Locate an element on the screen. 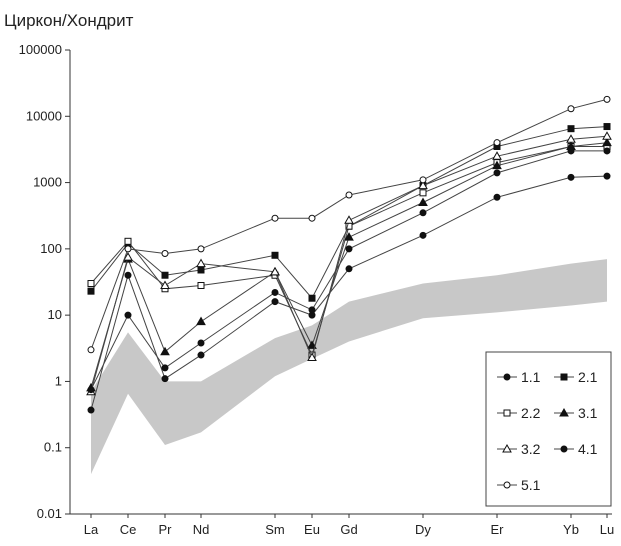 This screenshot has width=621, height=546. legend-label: 1.1 is located at coordinates (531, 377).